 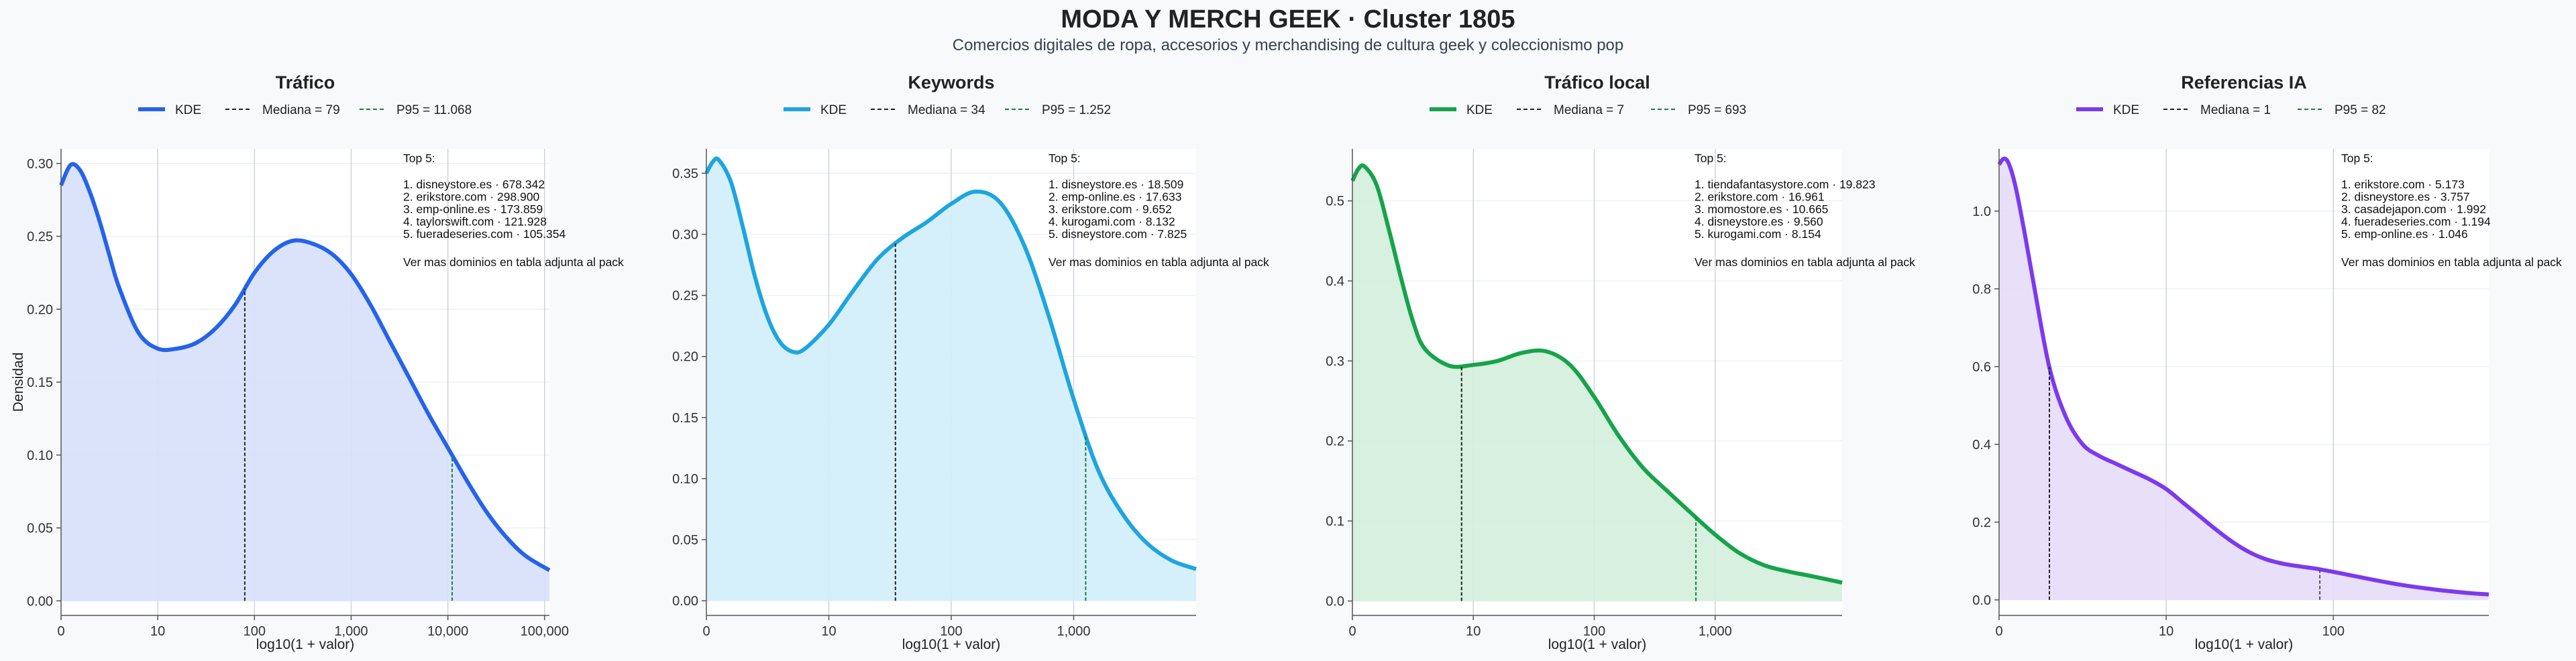 What do you see at coordinates (1076, 110) in the screenshot?
I see `legend-p95-label: P95 = 1.252` at bounding box center [1076, 110].